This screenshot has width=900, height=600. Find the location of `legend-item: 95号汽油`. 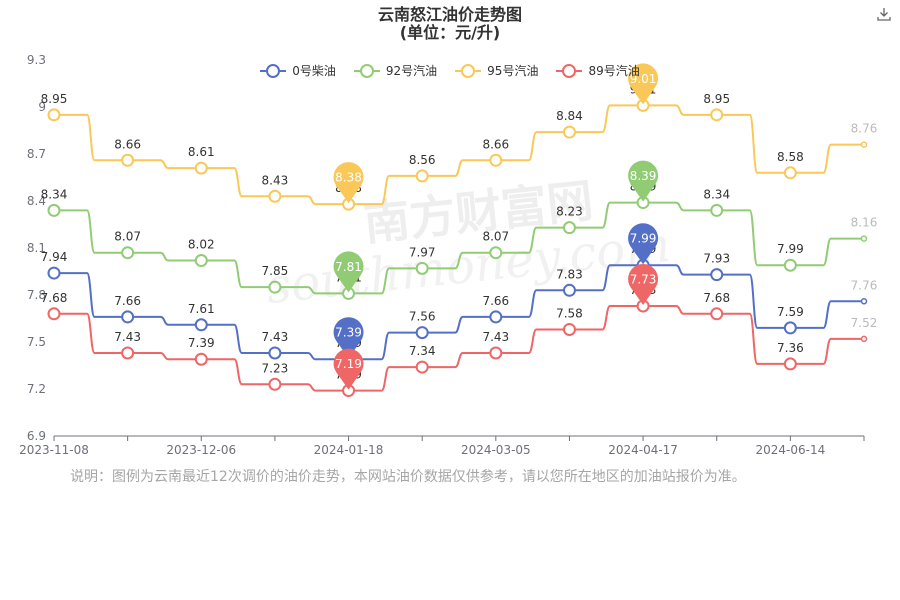

legend-item: 95号汽油 is located at coordinates (496, 70).